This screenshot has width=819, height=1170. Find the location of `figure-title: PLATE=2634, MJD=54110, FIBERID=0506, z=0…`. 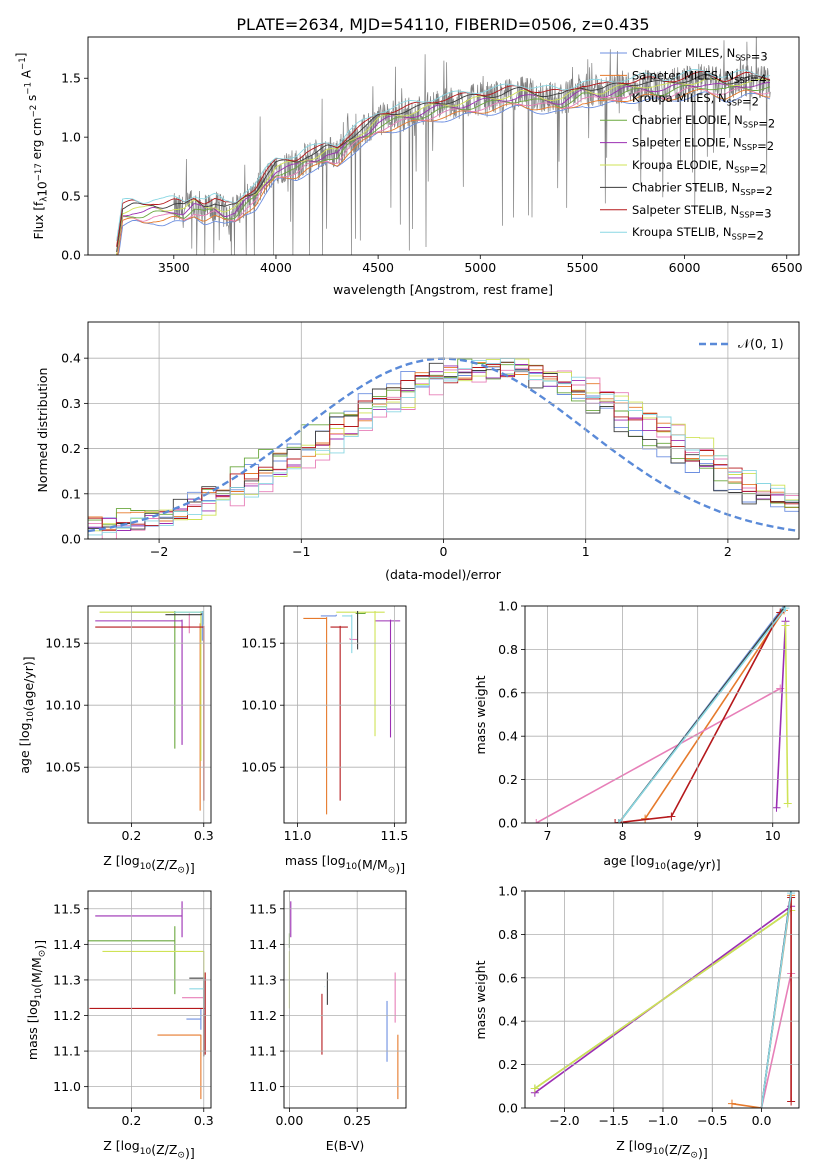

figure-title: PLATE=2634, MJD=54110, FIBERID=0506, z=0… is located at coordinates (442, 24).